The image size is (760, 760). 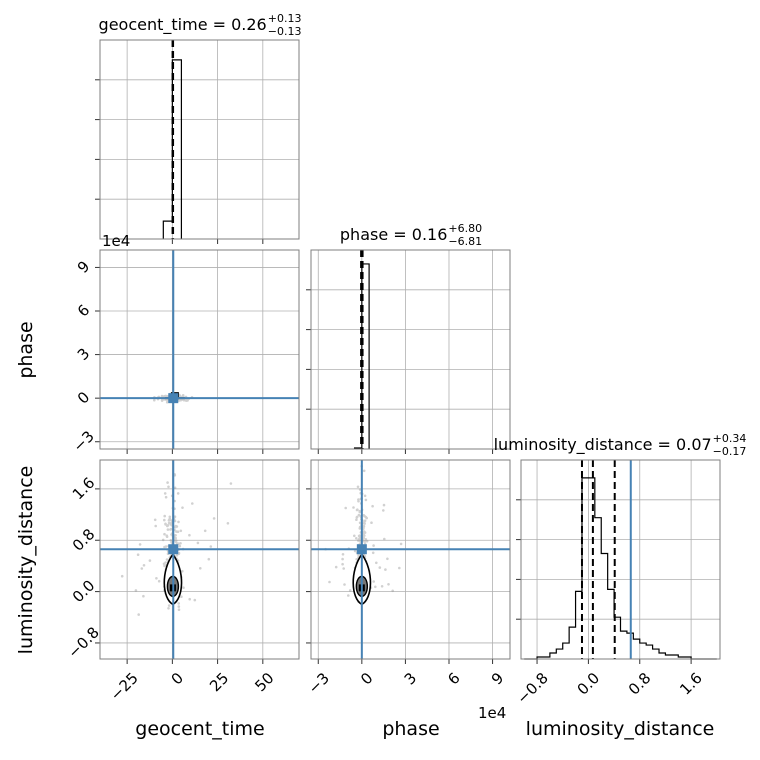 What do you see at coordinates (532, 688) in the screenshot?
I see `hist-luminosity-distance-xticklabel-0: −0.8` at bounding box center [532, 688].